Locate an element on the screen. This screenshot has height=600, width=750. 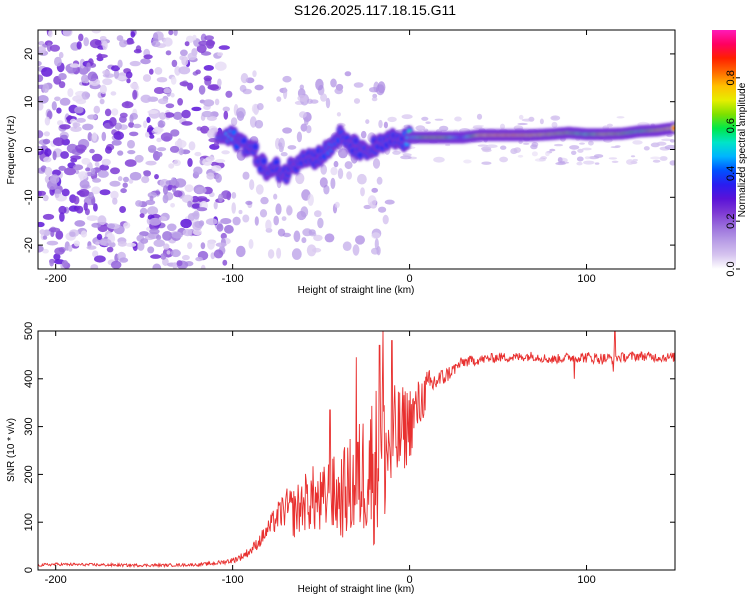
x-tick-label: -200 is located at coordinates (56, 279).